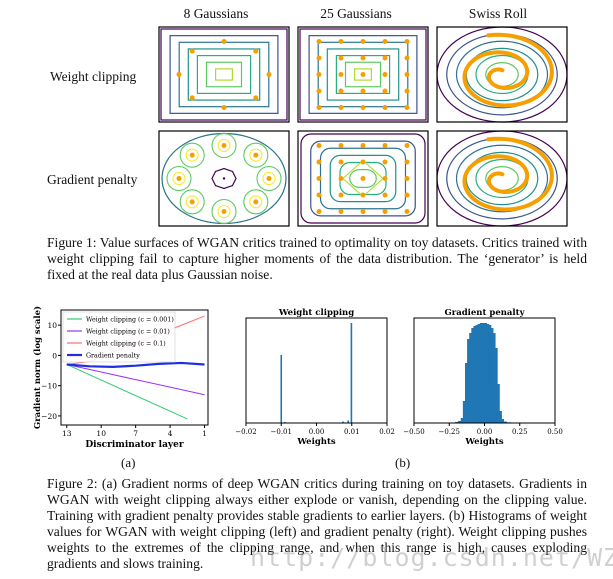 The width and height of the screenshot is (613, 579). Describe the element at coordinates (316, 370) in the screenshot. I see `axes-frame` at that location.